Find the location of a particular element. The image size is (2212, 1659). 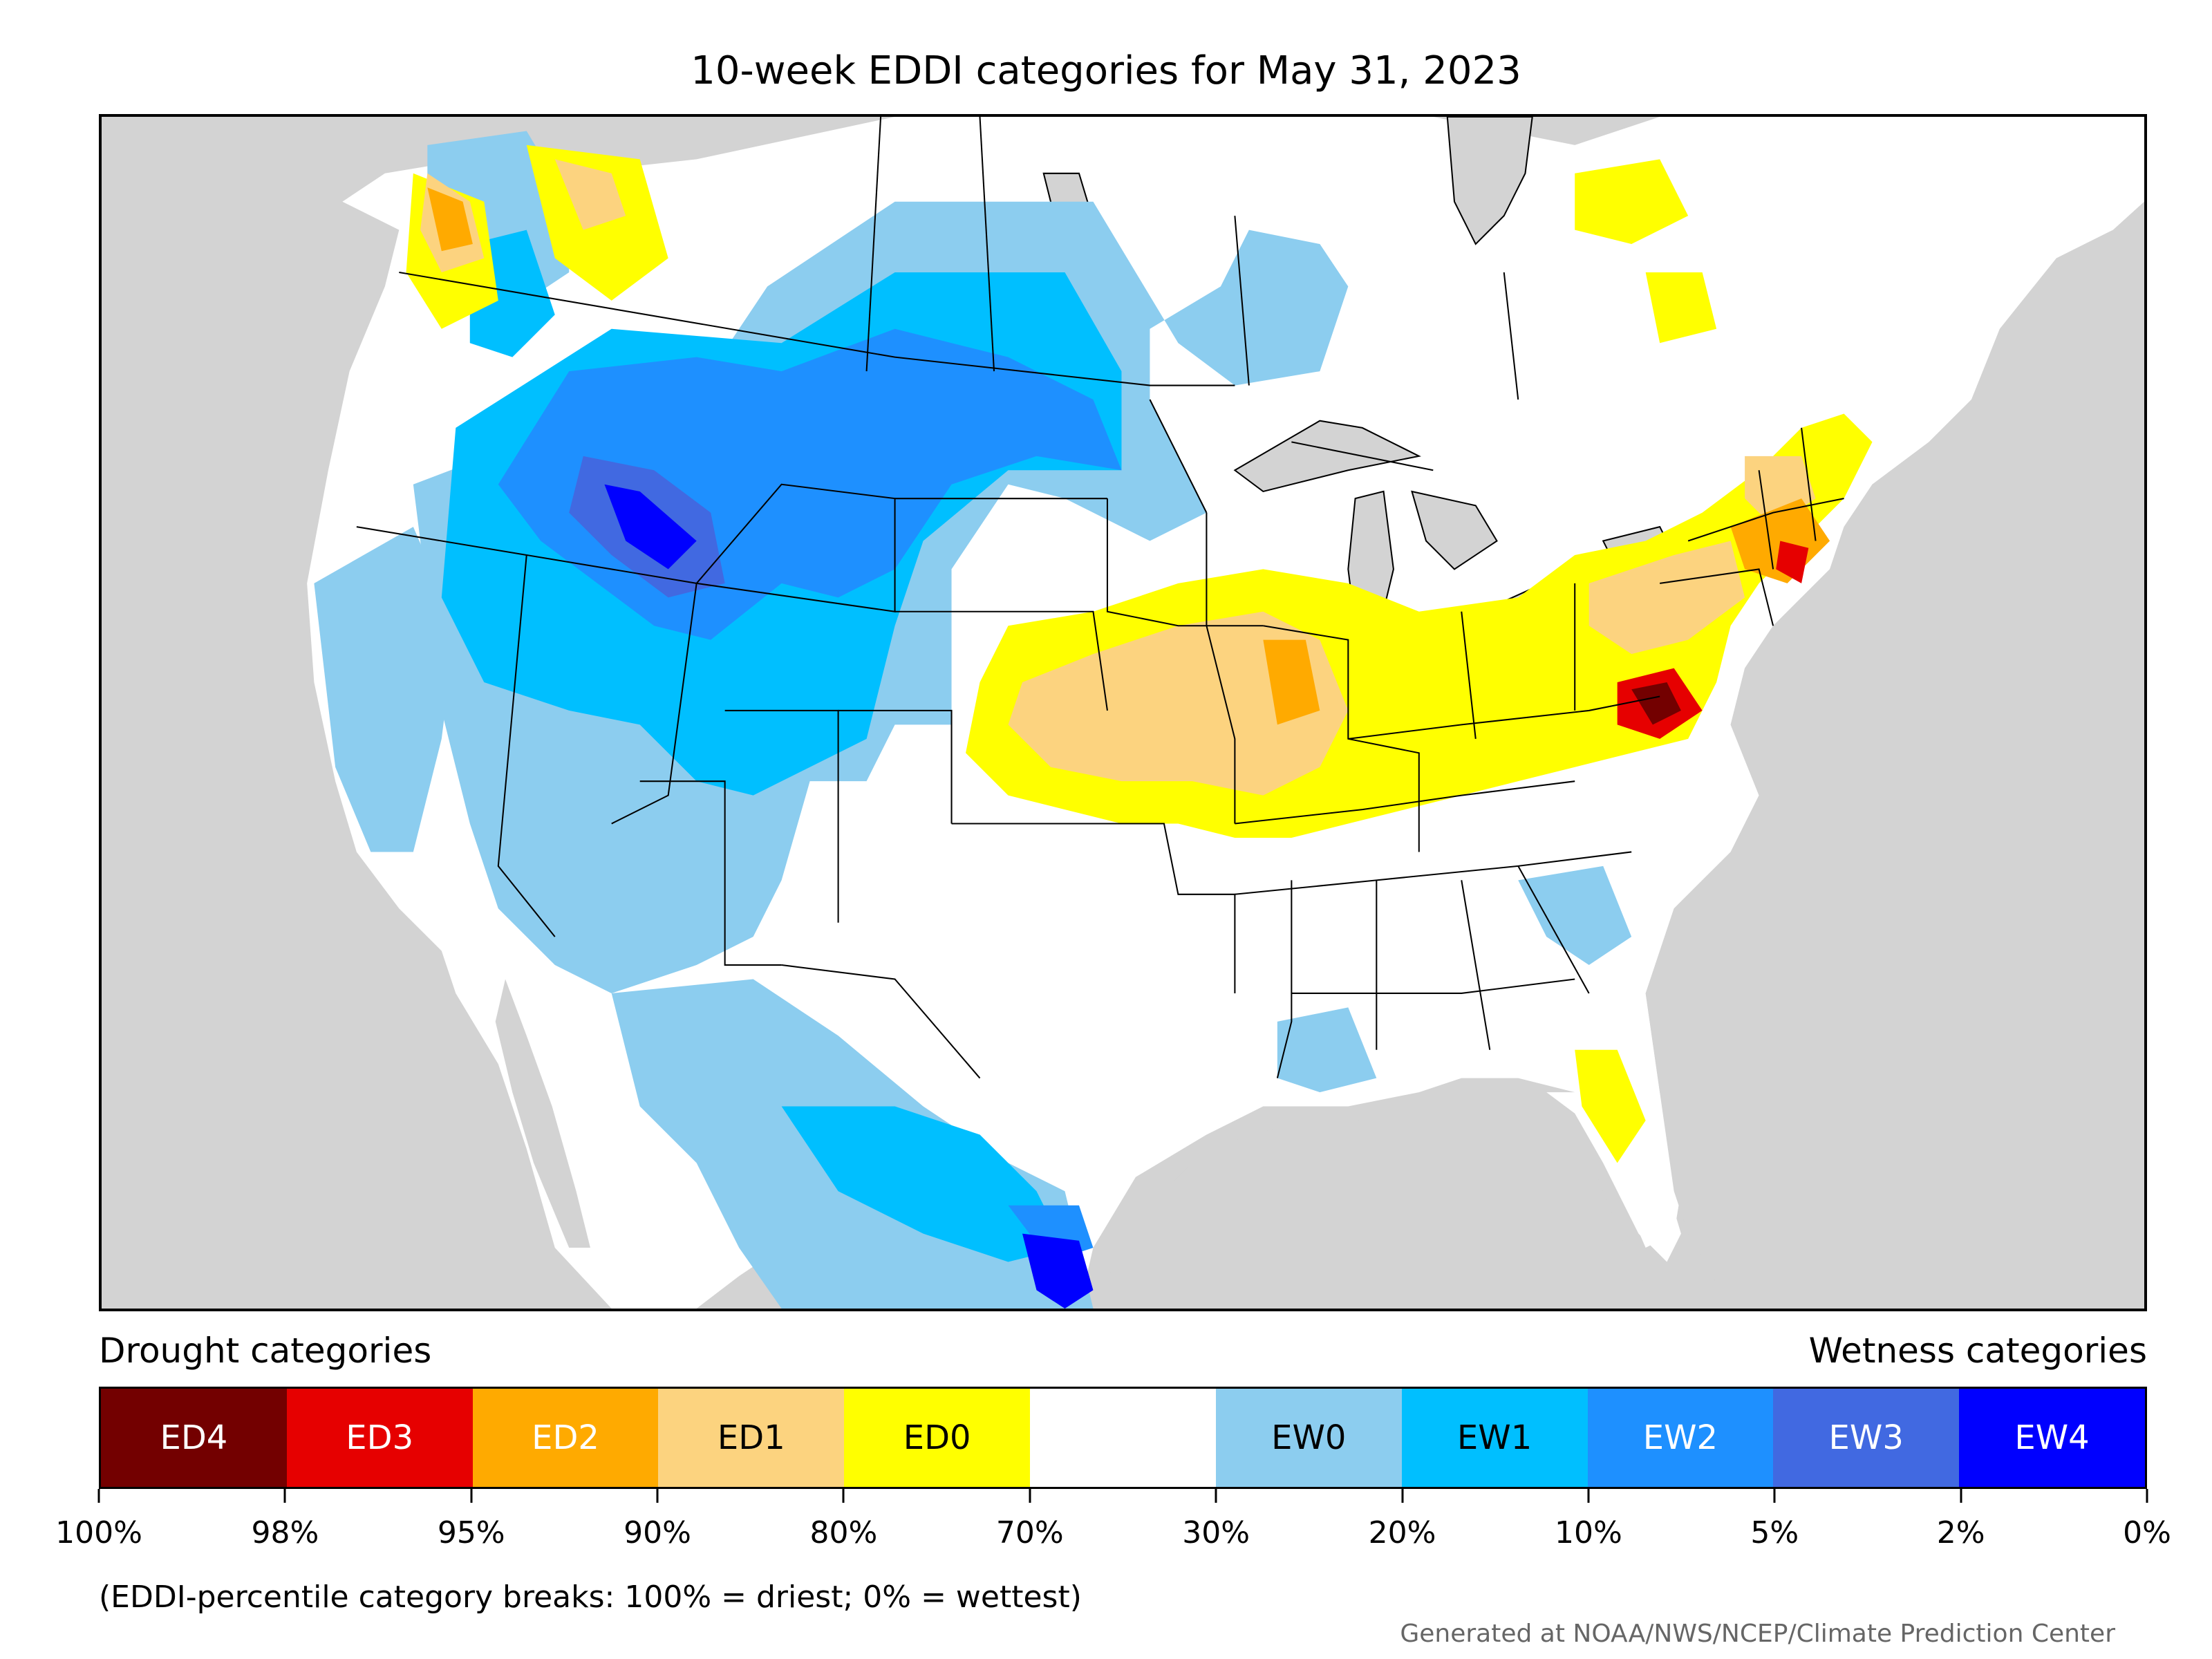

tick-label: 2% is located at coordinates (1961, 1532).